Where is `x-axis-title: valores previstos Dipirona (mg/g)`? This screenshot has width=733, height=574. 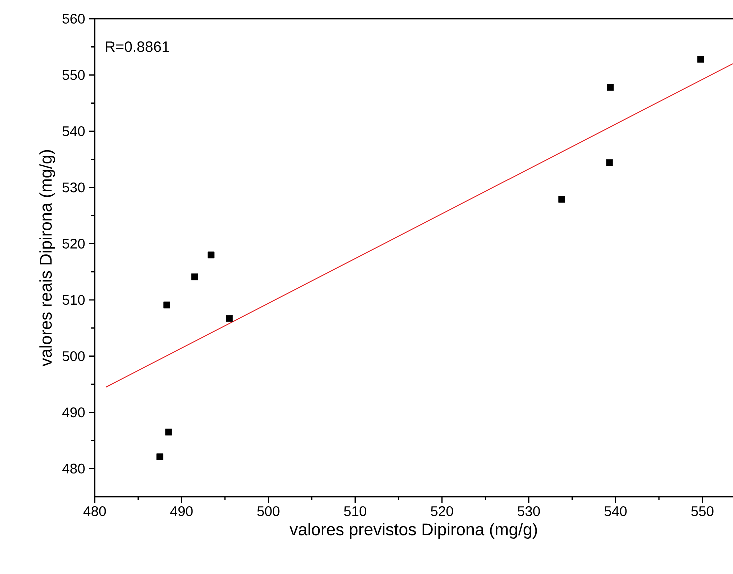 x-axis-title: valores previstos Dipirona (mg/g) is located at coordinates (414, 531).